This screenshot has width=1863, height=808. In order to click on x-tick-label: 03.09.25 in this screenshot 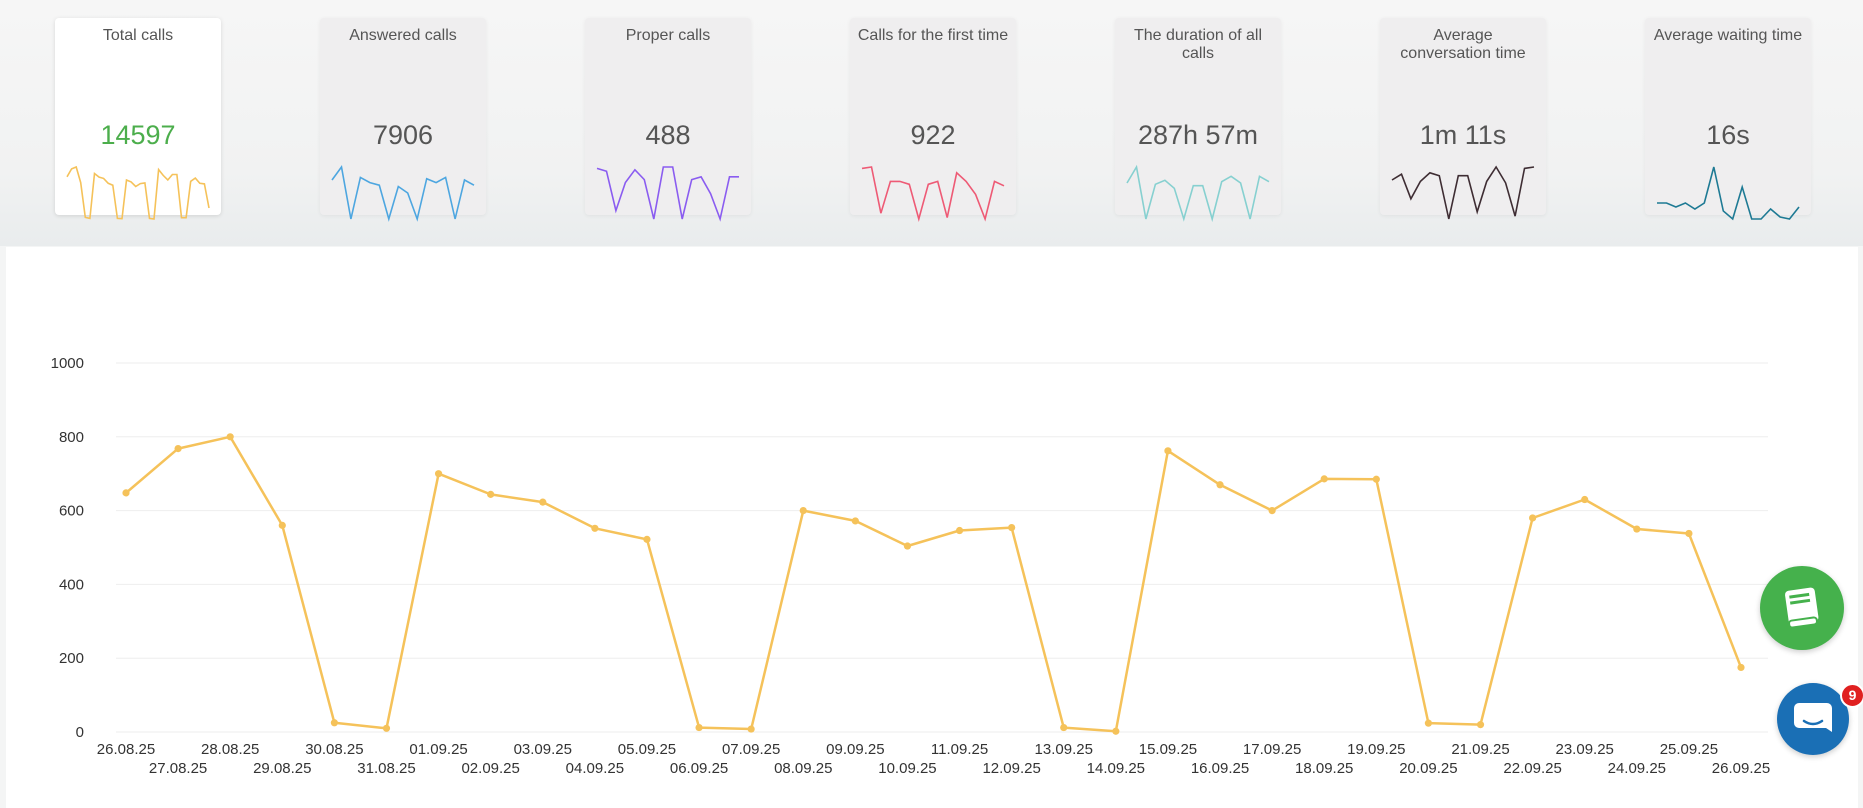, I will do `click(543, 749)`.